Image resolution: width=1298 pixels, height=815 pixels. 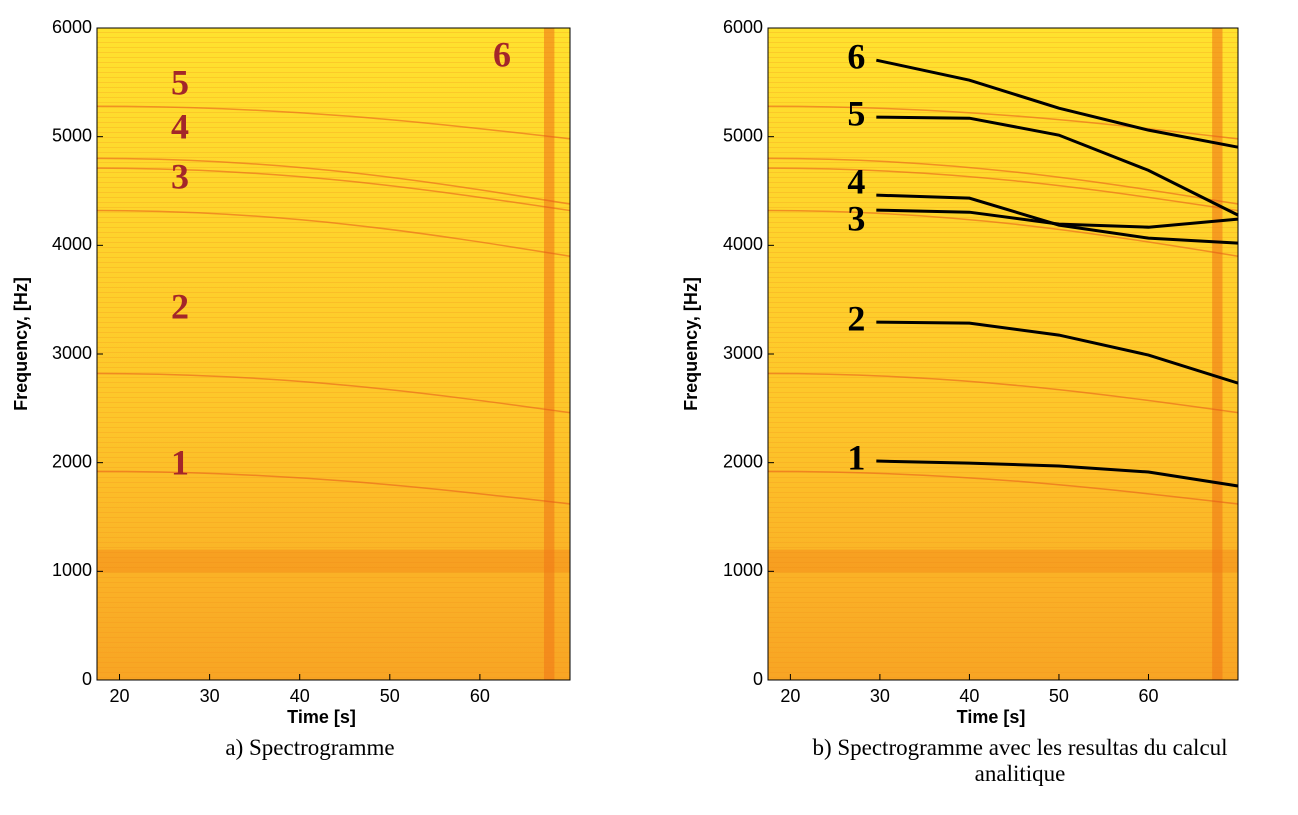 I want to click on annotation: 4, so click(x=180, y=126).